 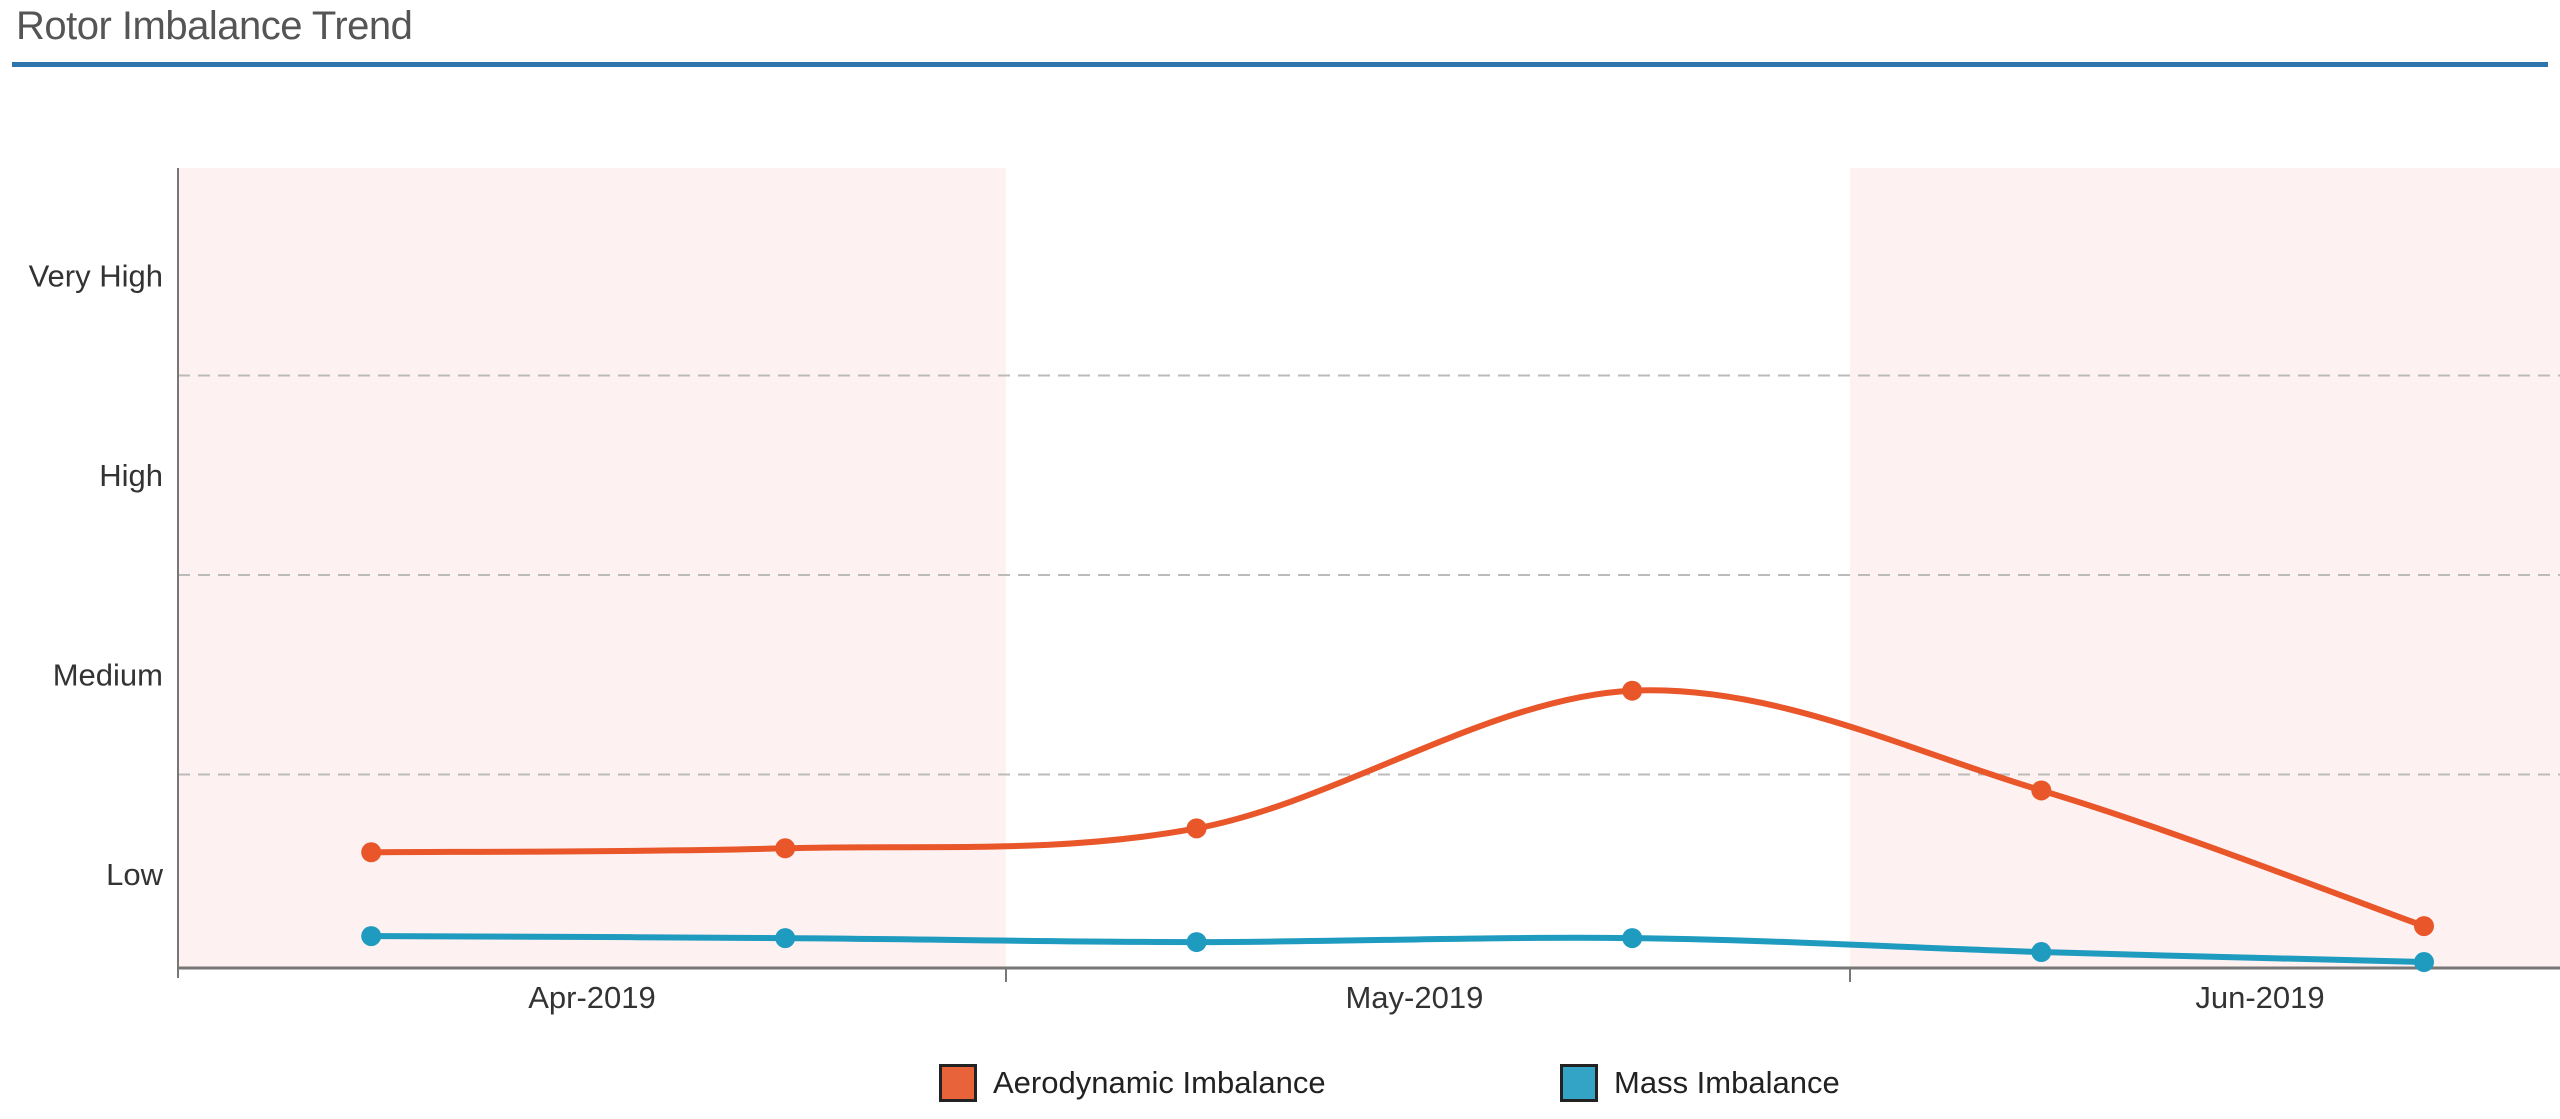 What do you see at coordinates (2259, 997) in the screenshot?
I see `x-tick-label: Jun-2019` at bounding box center [2259, 997].